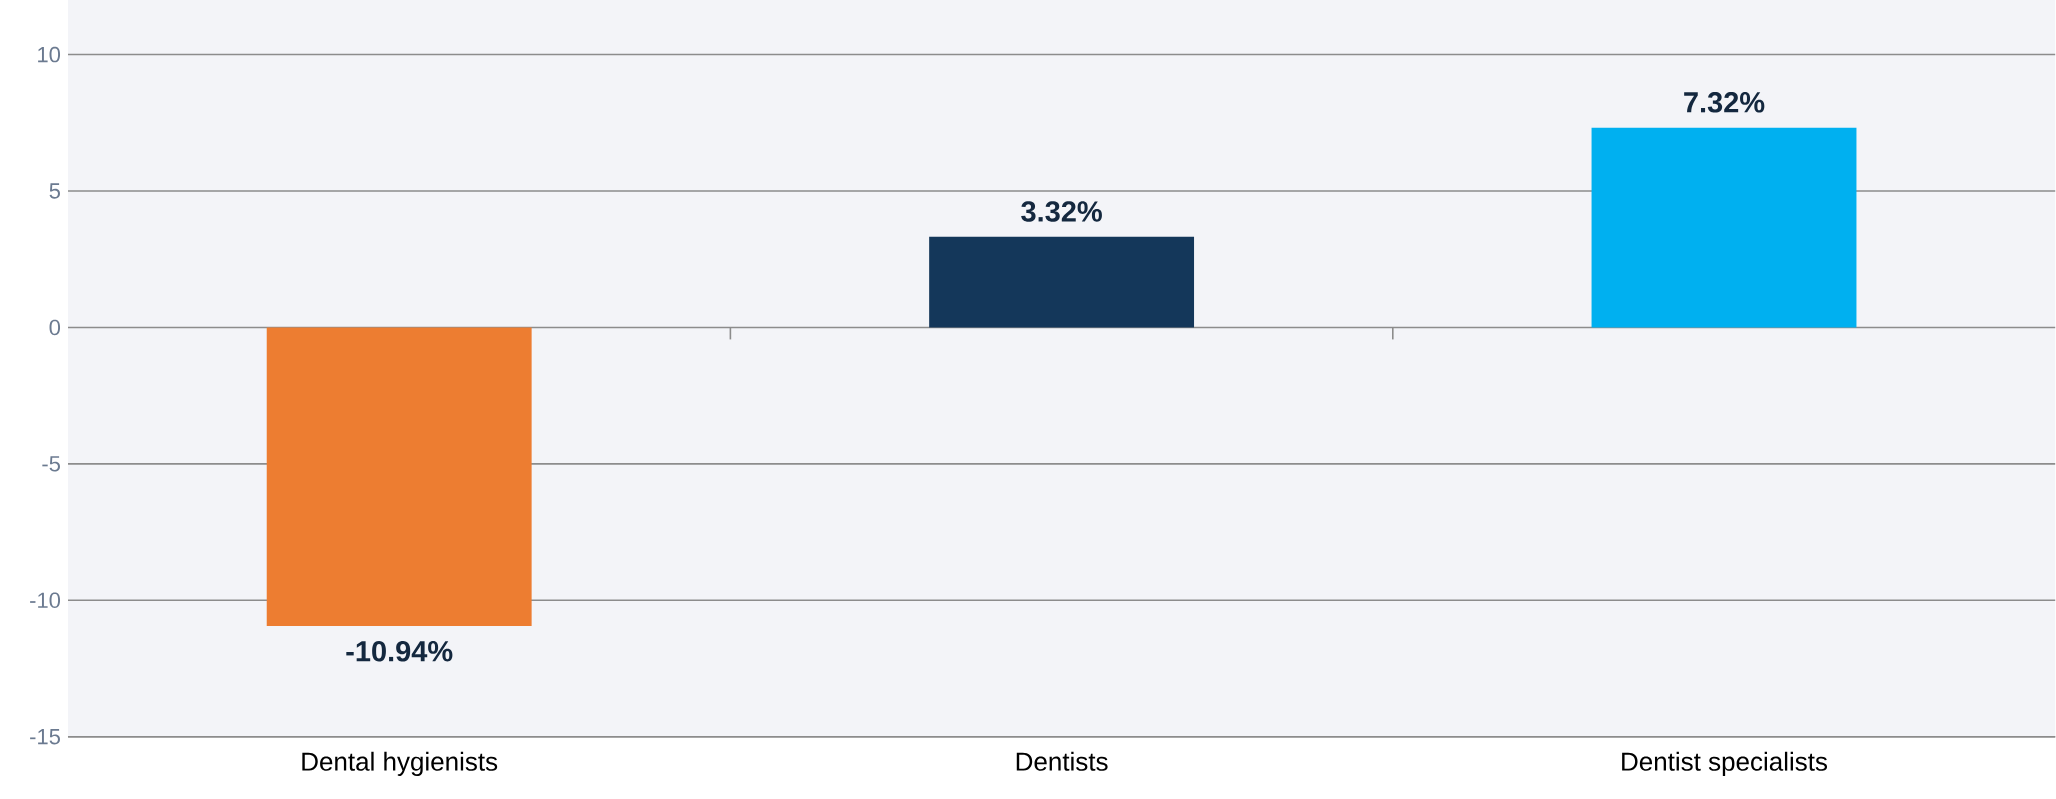 This screenshot has height=799, width=2056. Describe the element at coordinates (400, 764) in the screenshot. I see `x-tick-label: Dental hygienists` at that location.